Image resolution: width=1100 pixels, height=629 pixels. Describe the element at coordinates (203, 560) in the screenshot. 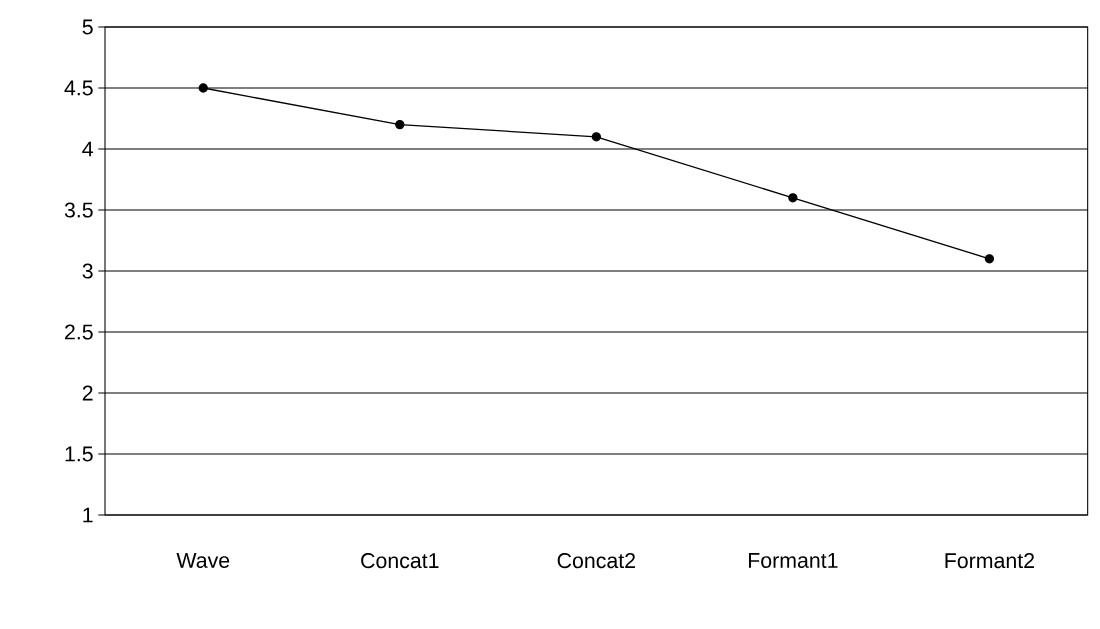

I see `x-tick-label: Wave` at that location.